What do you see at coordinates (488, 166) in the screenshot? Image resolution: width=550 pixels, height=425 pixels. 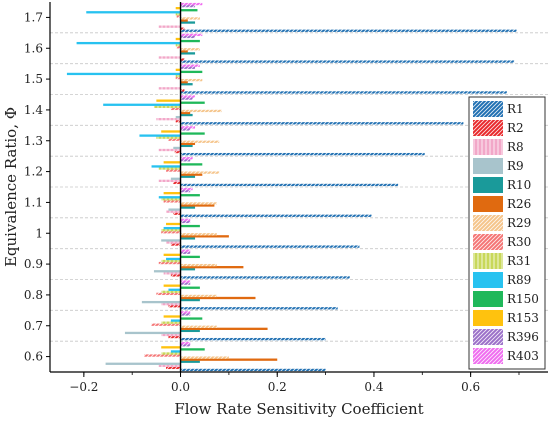 I see `legend-swatch-r9` at bounding box center [488, 166].